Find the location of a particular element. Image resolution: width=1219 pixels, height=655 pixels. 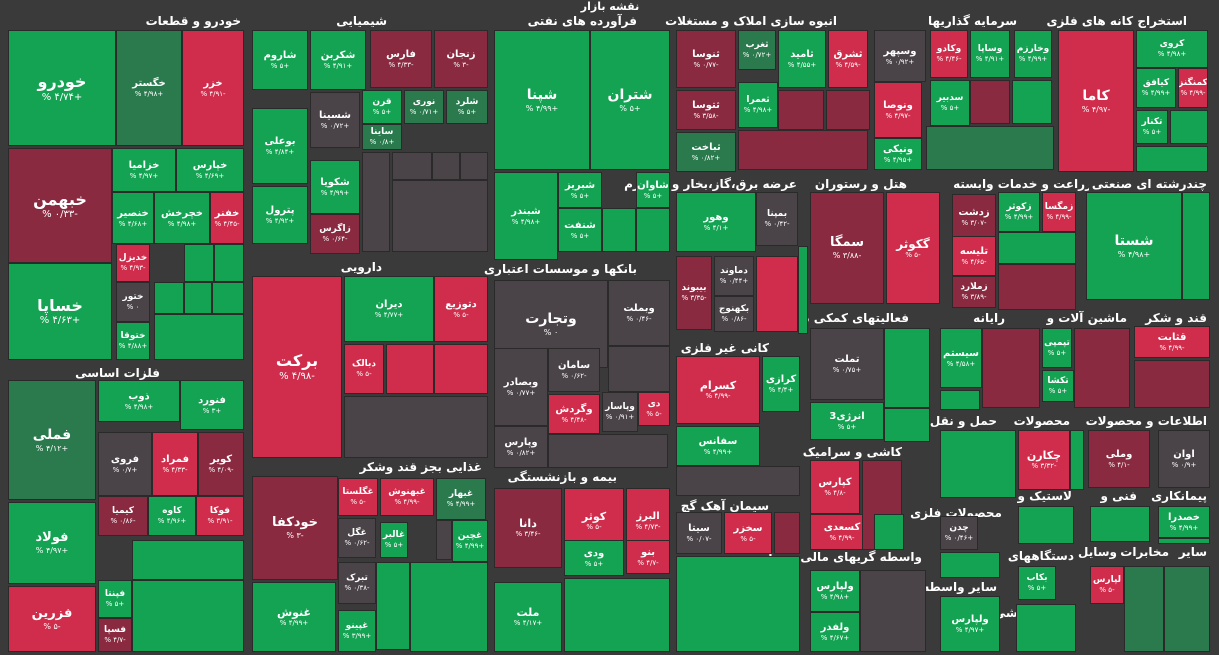

stock-tile: ثعمرا +۴/۹۸ % is located at coordinates (758, 105).